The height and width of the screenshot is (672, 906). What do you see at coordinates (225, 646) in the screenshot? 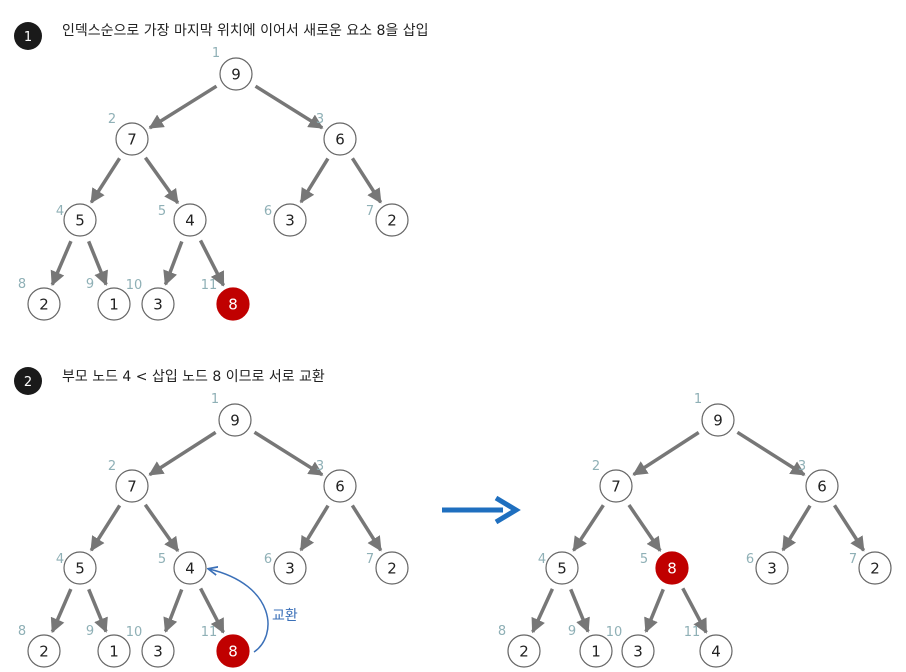
I see `heap-node: 8 11` at bounding box center [225, 646].